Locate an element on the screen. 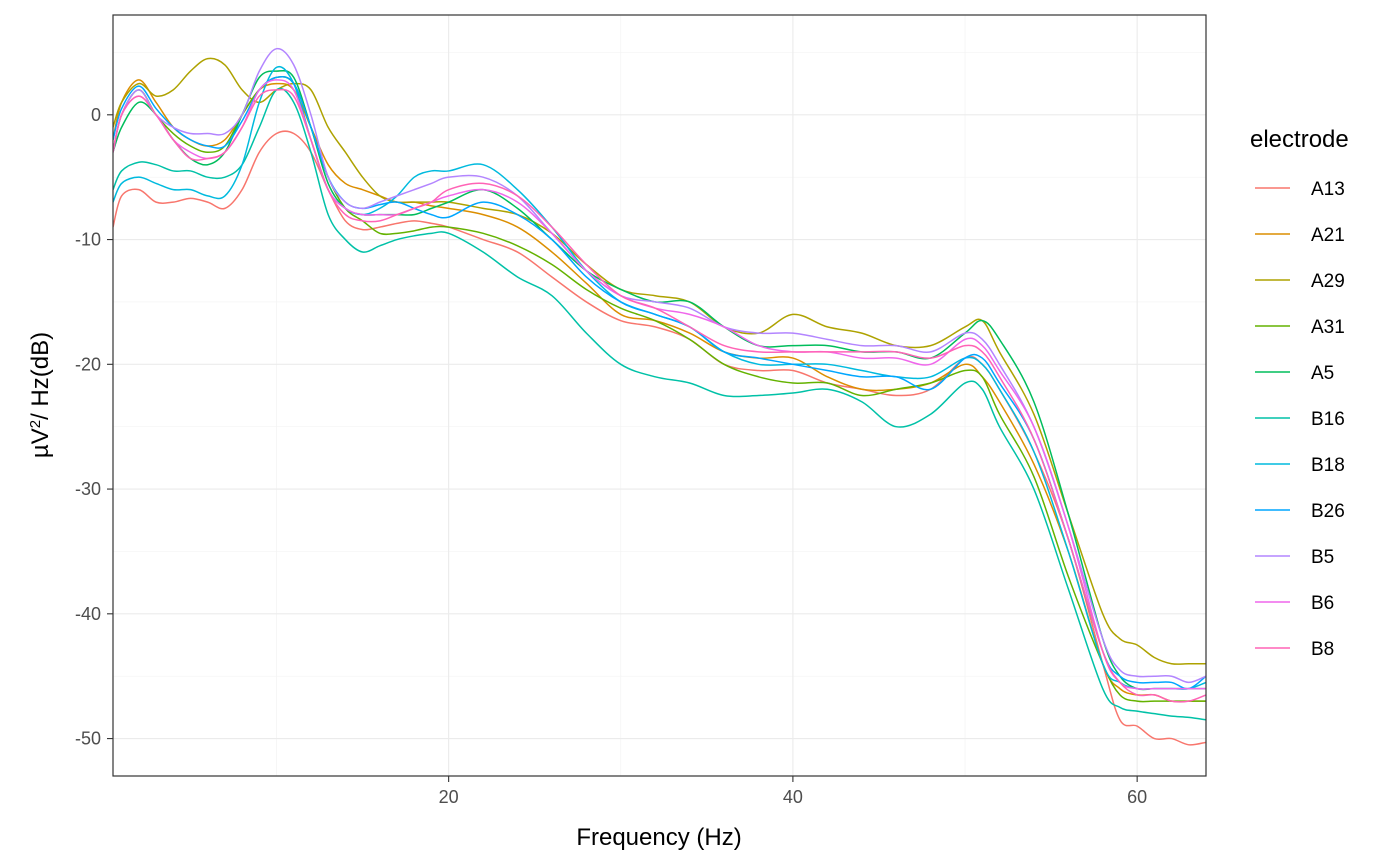 Image resolution: width=1400 pixels, height=865 pixels. legend-label: B16 is located at coordinates (1328, 419).